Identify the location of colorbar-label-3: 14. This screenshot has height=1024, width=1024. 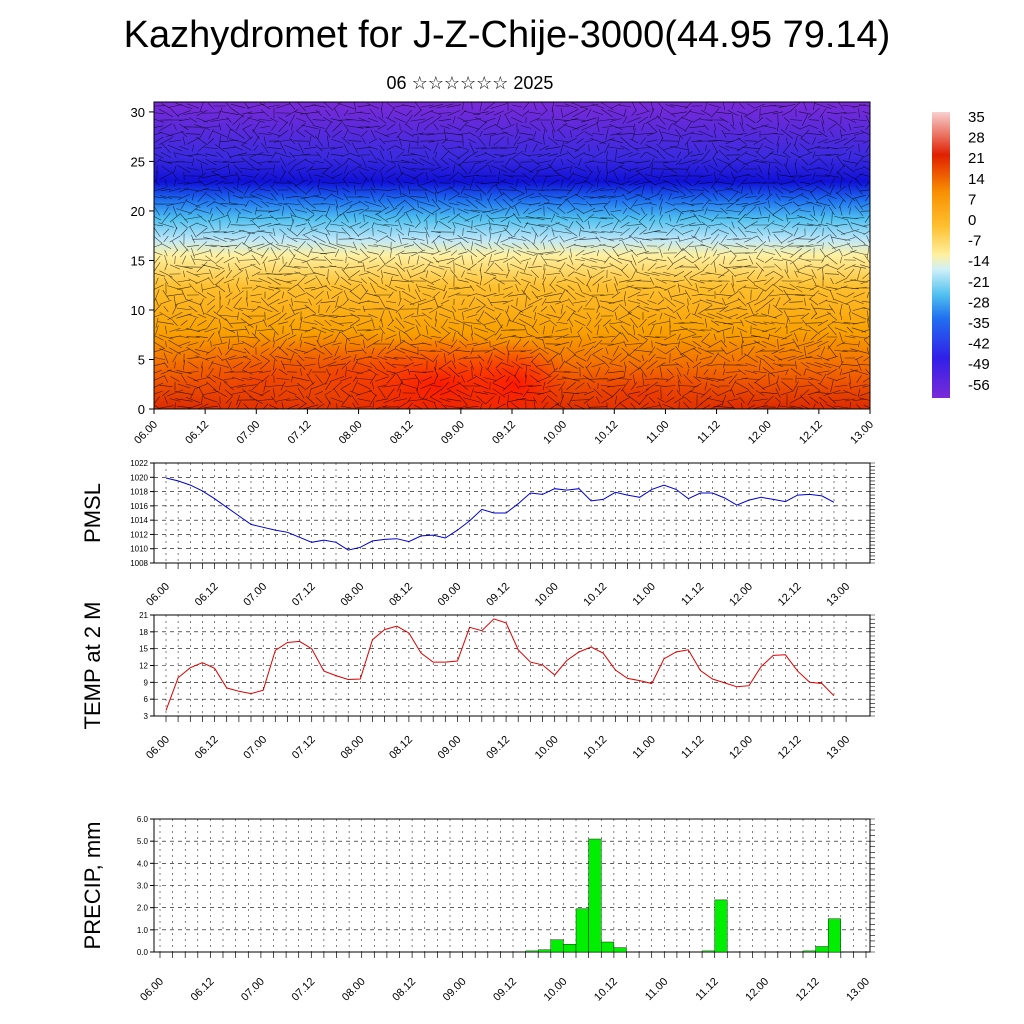
(976, 179).